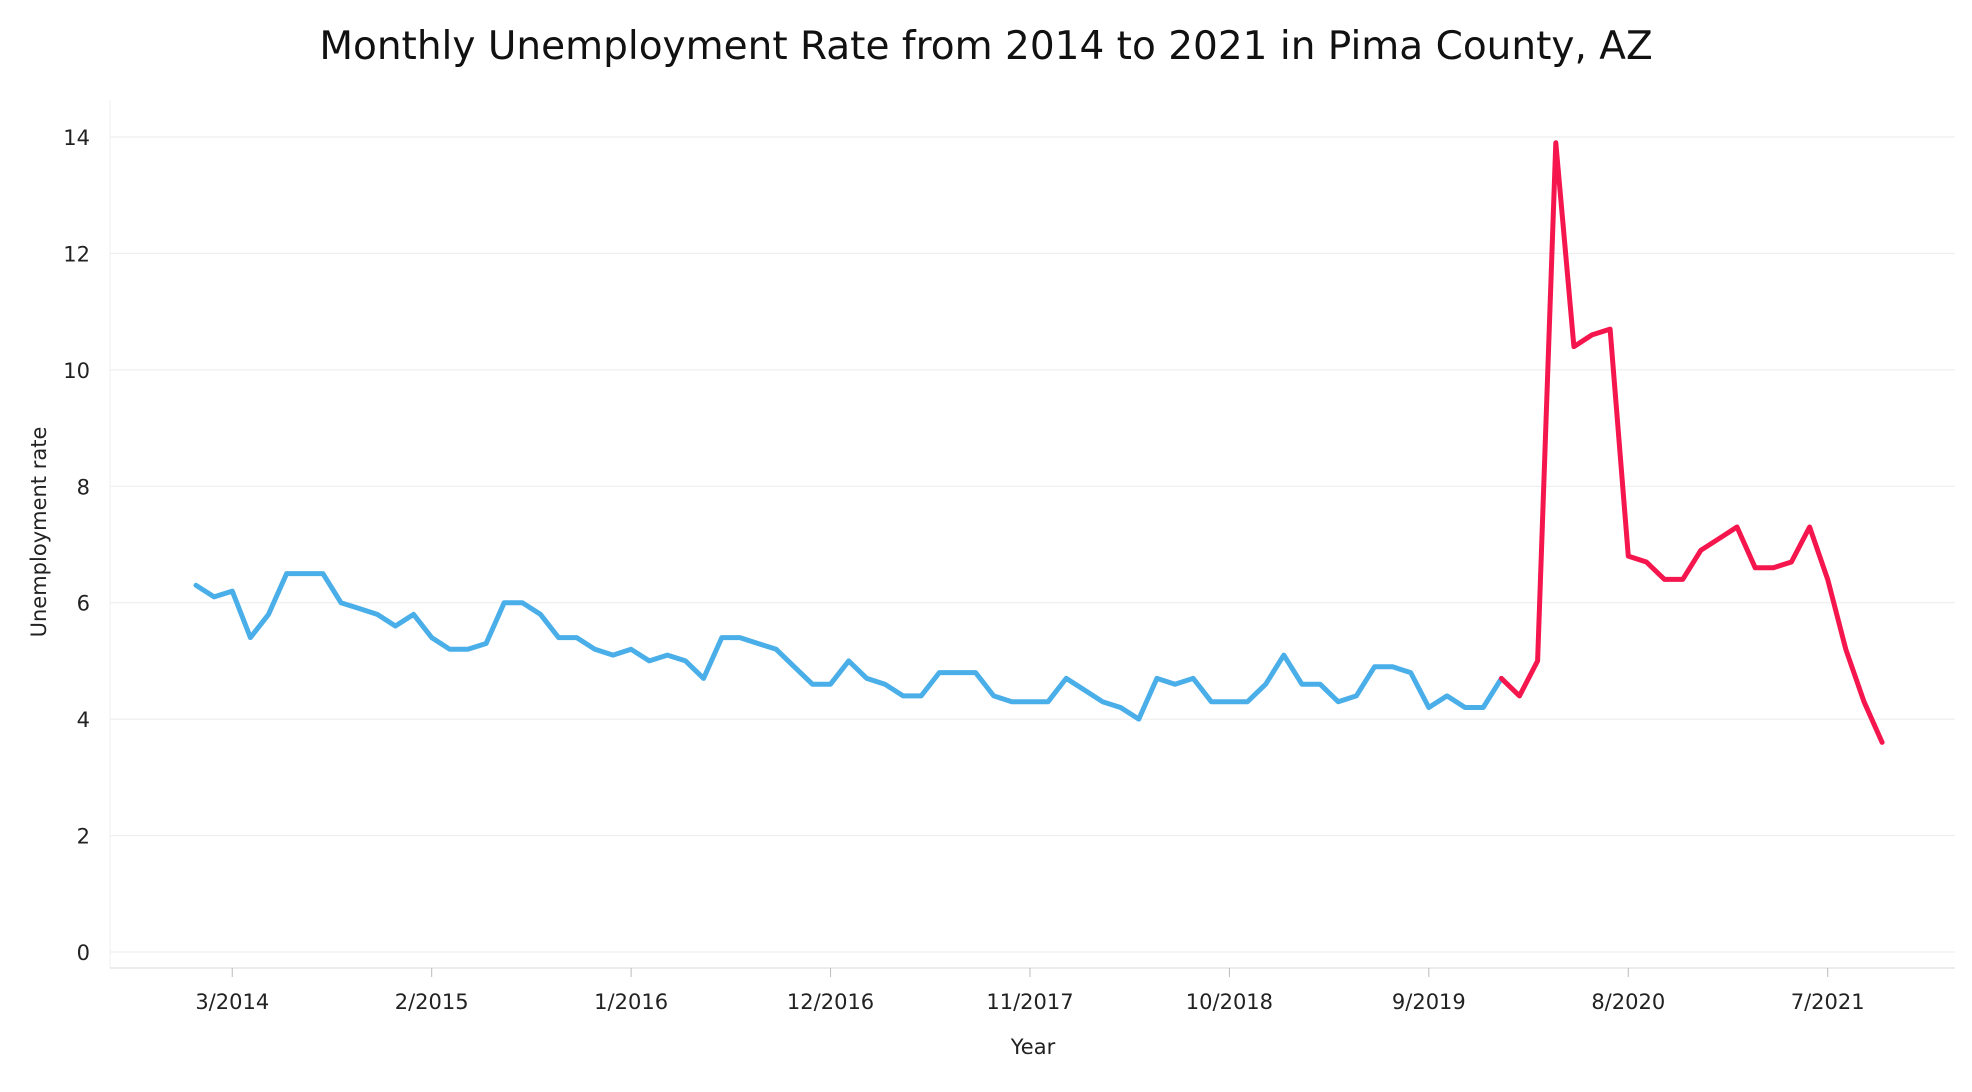  What do you see at coordinates (1828, 1002) in the screenshot?
I see `x-tick-label: 7/2021` at bounding box center [1828, 1002].